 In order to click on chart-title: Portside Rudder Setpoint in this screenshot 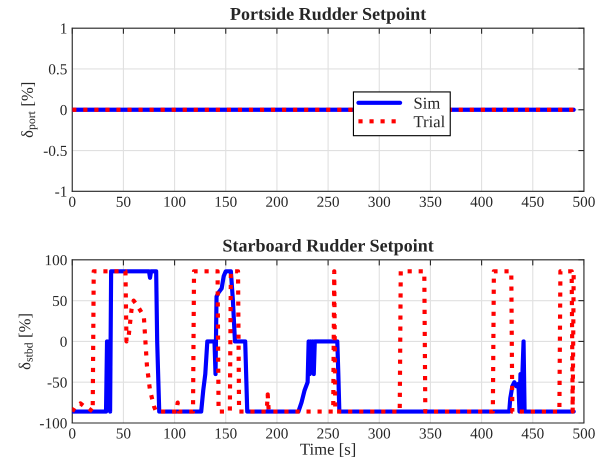, I will do `click(328, 15)`.